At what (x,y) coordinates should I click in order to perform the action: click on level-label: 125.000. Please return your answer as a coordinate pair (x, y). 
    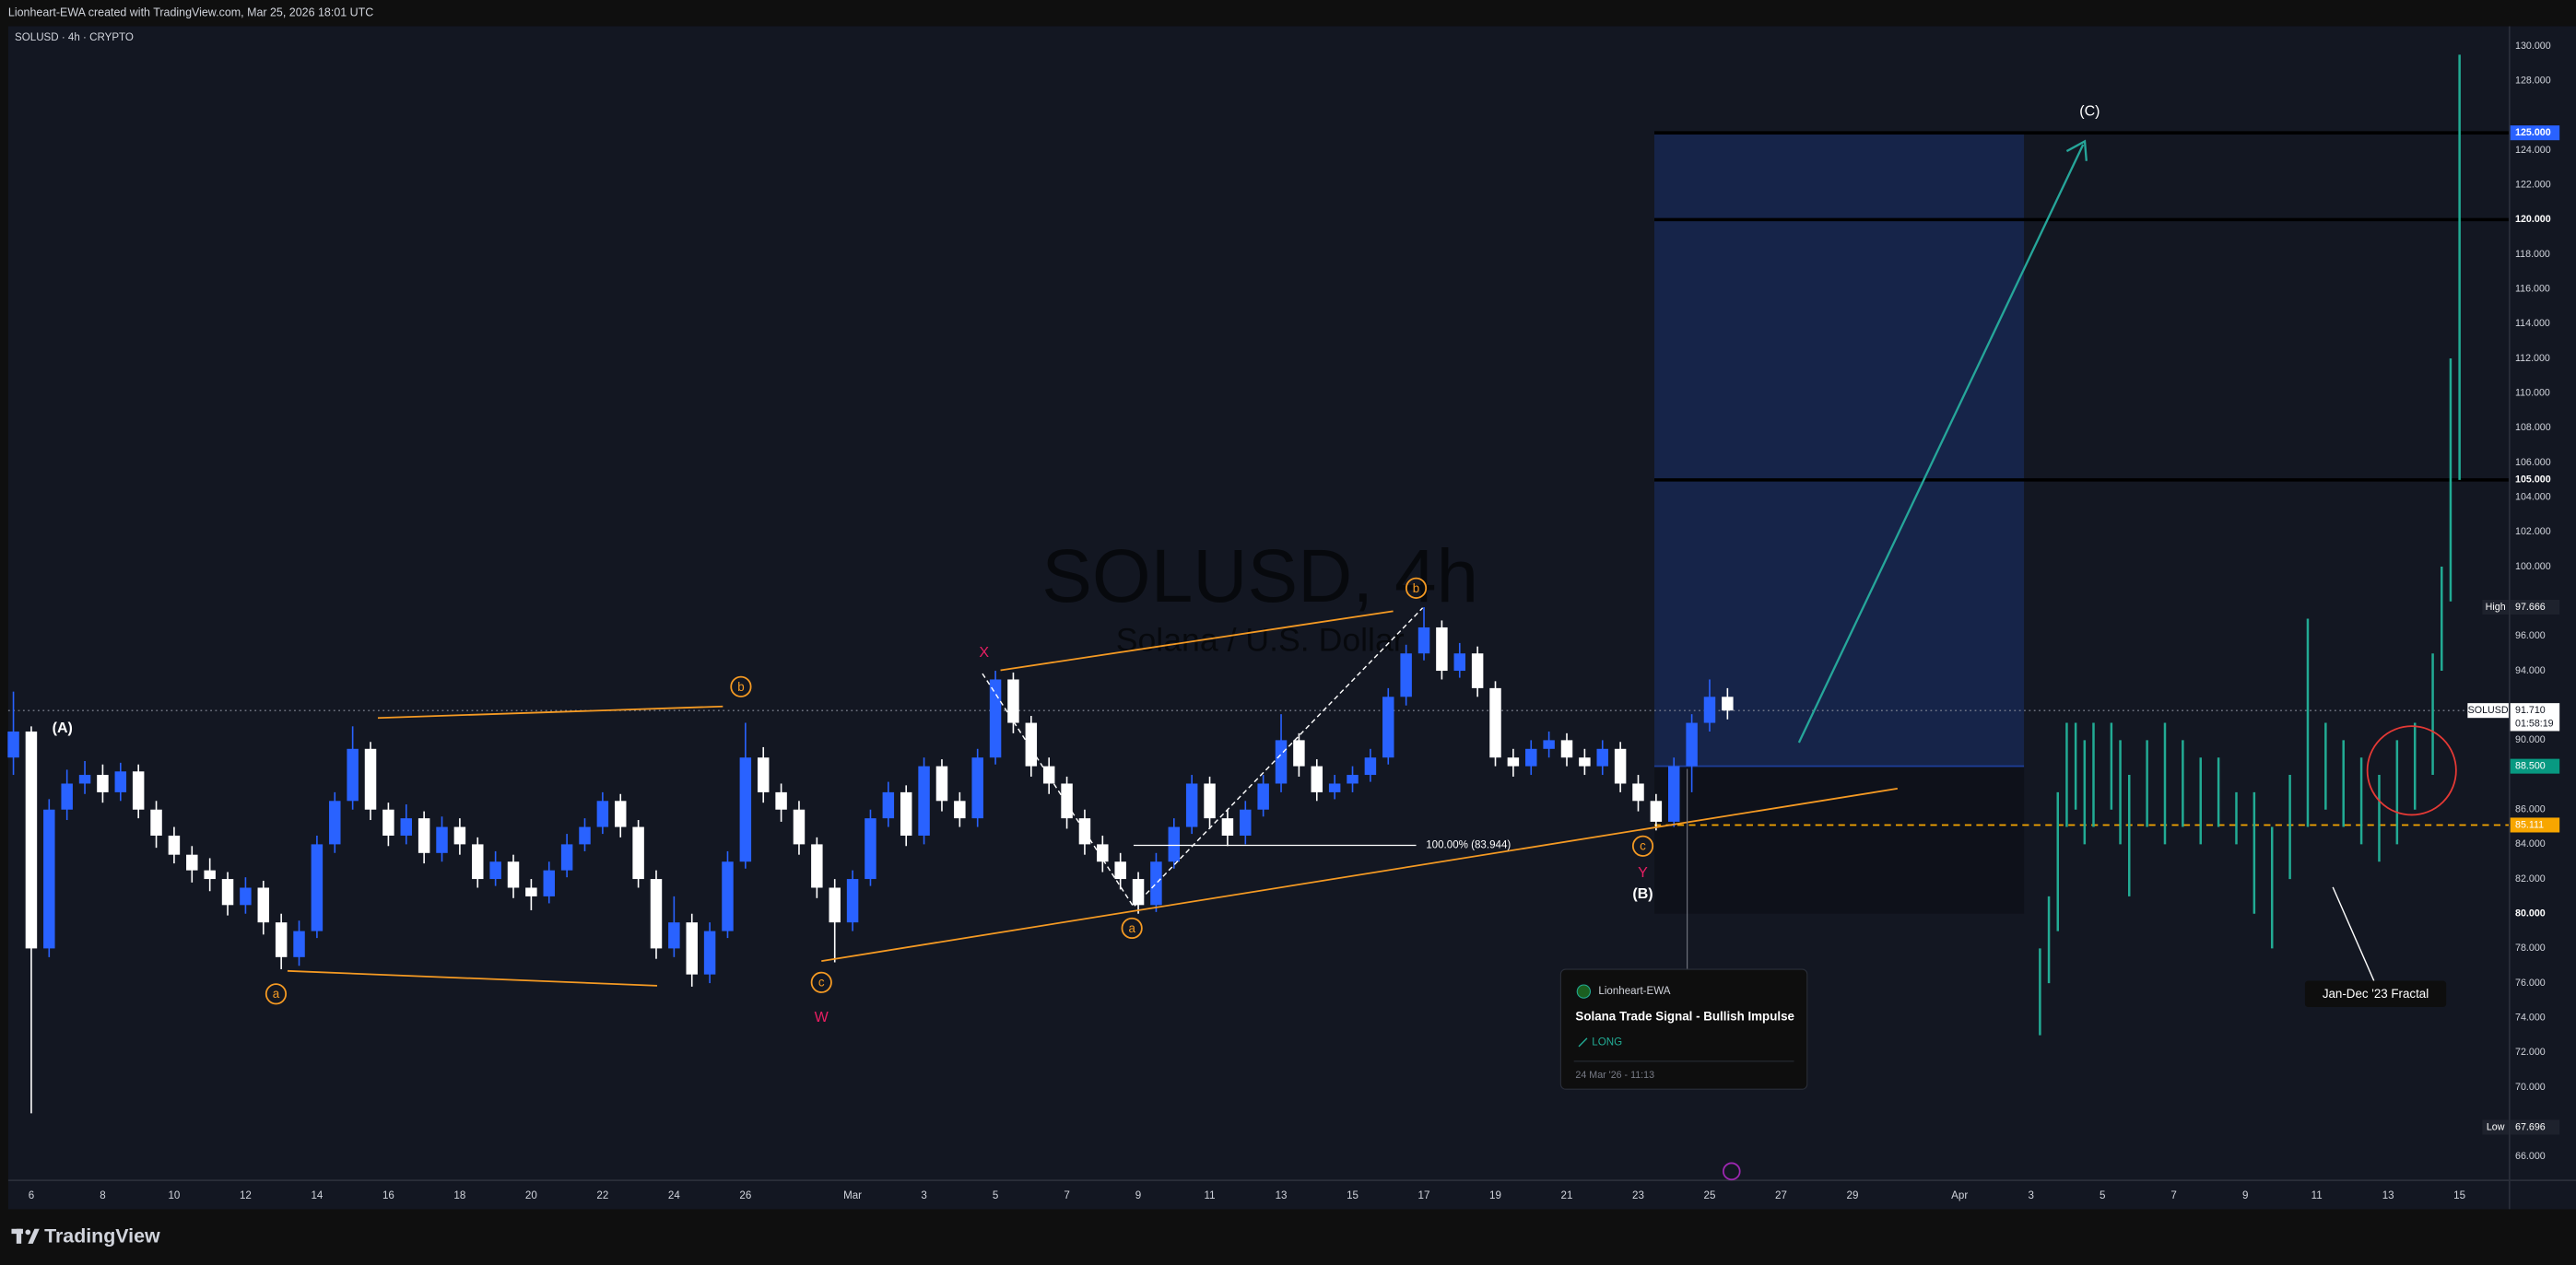
    Looking at the image, I should click on (2533, 132).